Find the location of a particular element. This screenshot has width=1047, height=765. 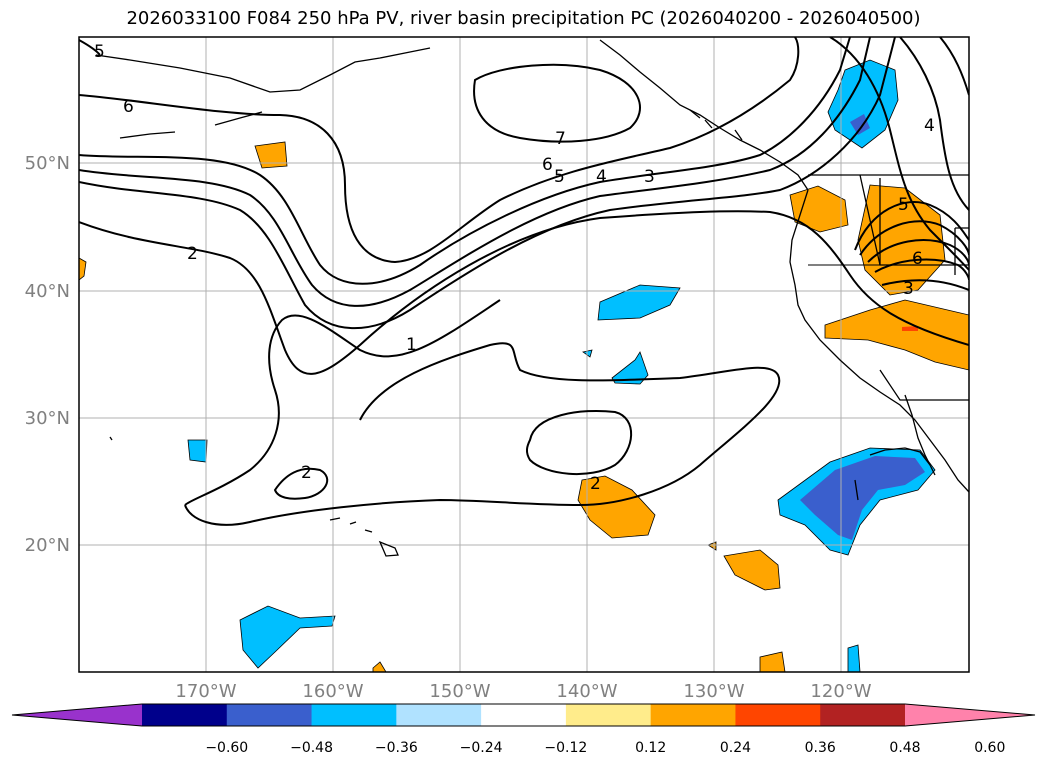

anomaly-orange-125w is located at coordinates (752, 570).